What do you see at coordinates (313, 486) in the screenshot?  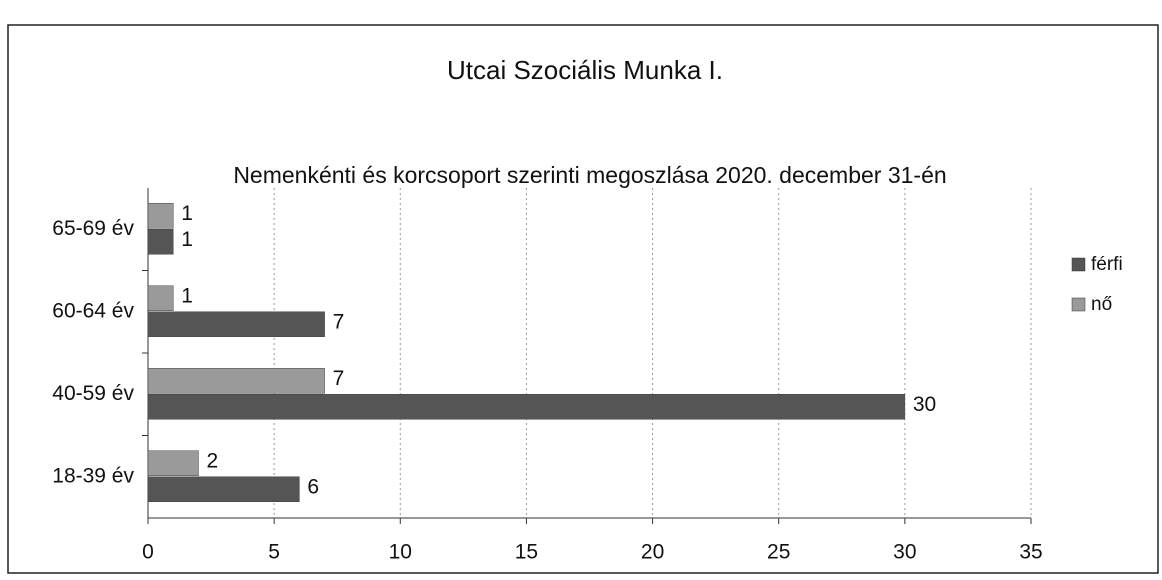 I see `data-label: 6` at bounding box center [313, 486].